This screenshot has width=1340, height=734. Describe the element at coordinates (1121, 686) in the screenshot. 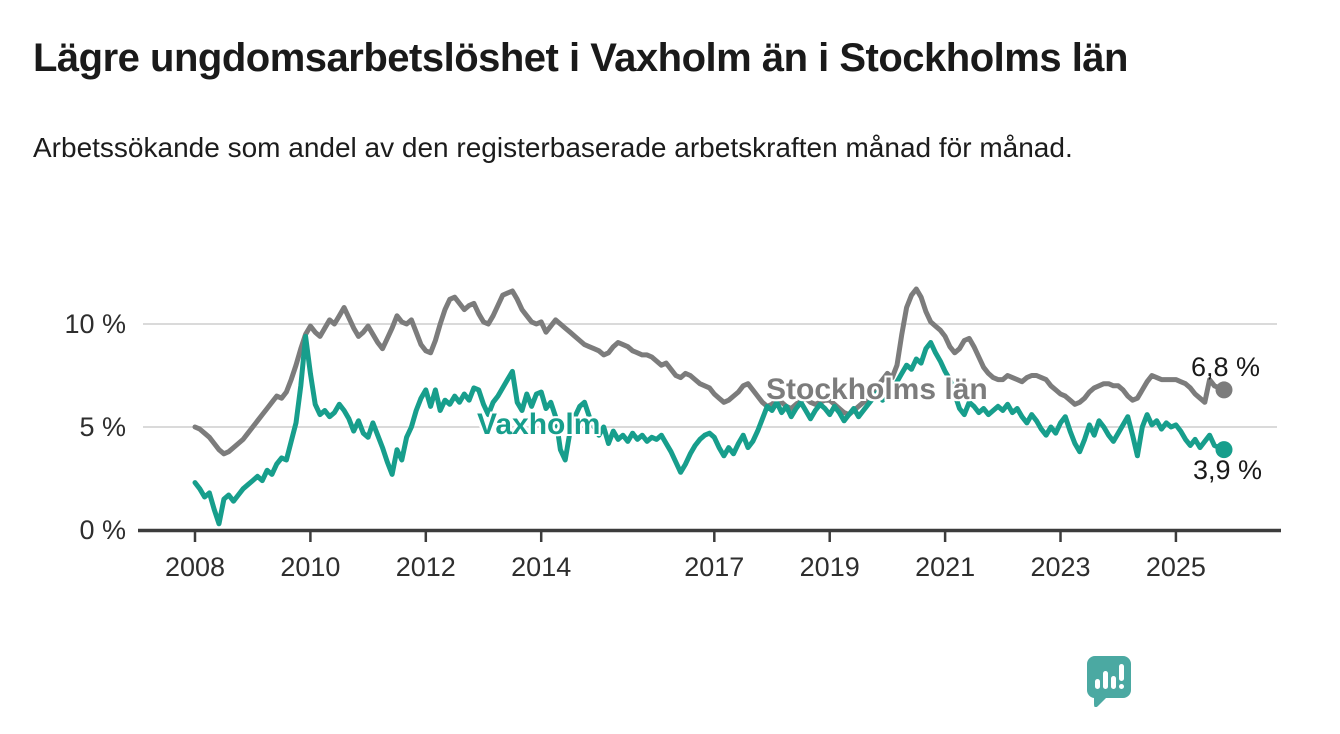

I see `exclamation-dot` at that location.